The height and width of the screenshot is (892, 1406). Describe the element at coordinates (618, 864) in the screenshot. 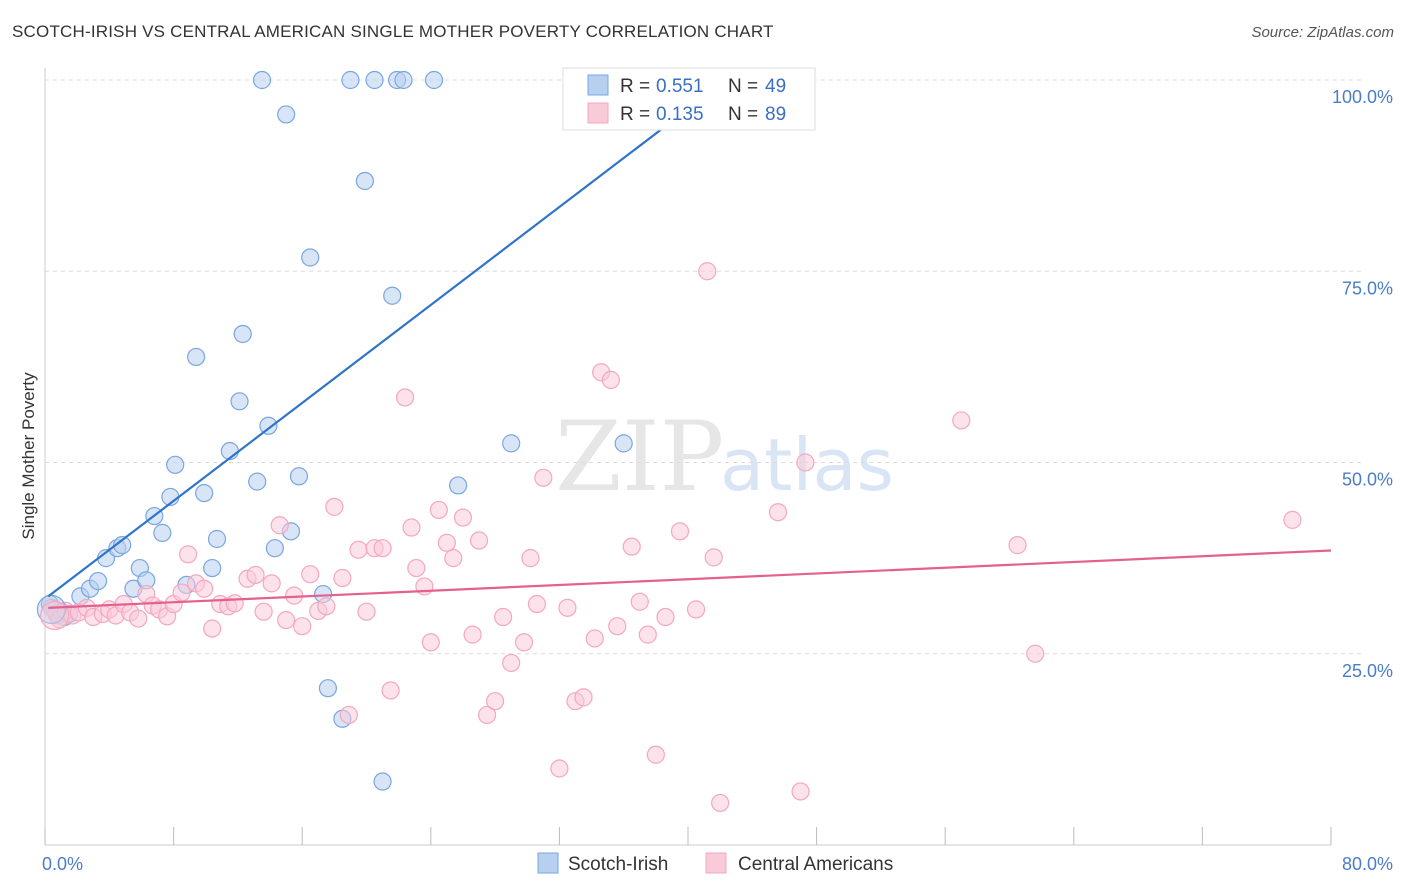

I see `bottom-legend-scotch-irish: Scotch-Irish` at that location.